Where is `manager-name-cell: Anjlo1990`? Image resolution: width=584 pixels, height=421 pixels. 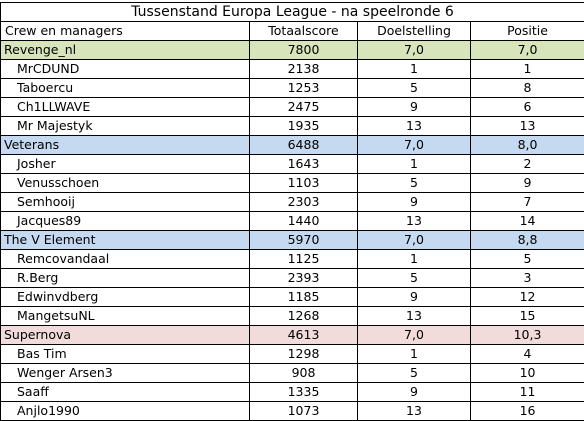 manager-name-cell: Anjlo1990 is located at coordinates (125, 411).